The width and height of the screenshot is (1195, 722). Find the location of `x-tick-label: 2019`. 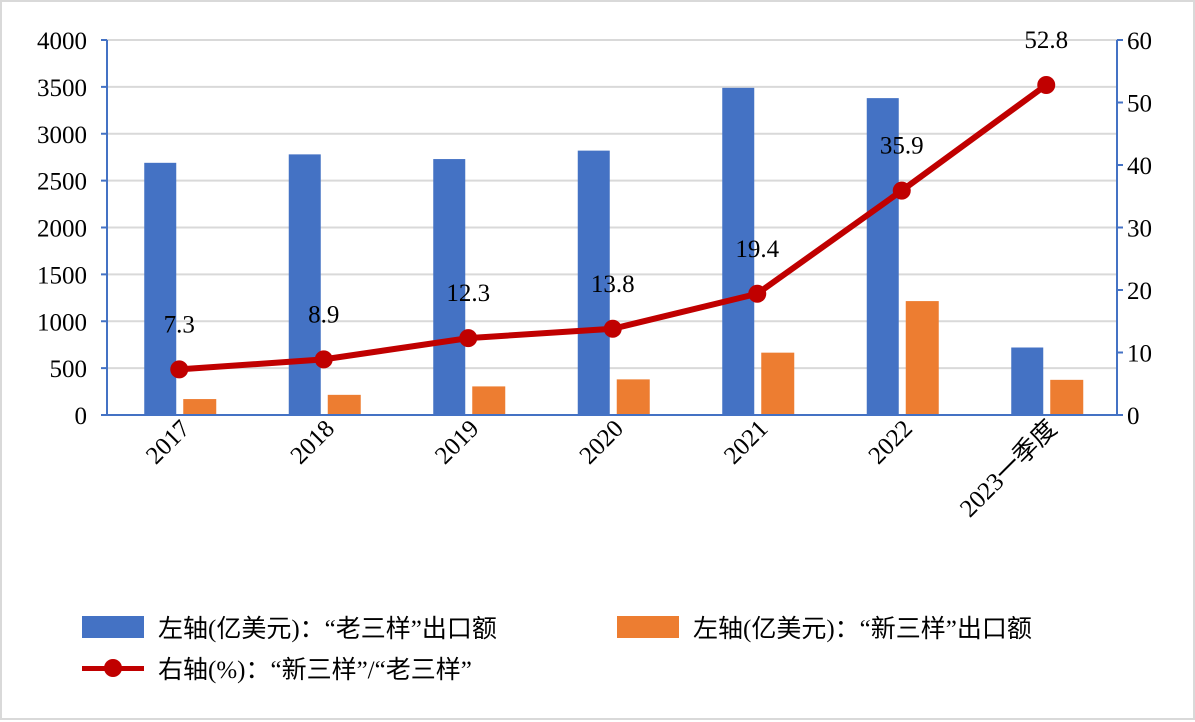

x-tick-label: 2019 is located at coordinates (457, 442).